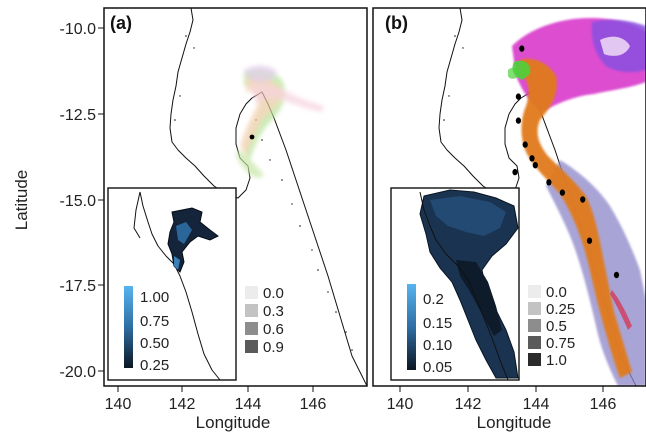 The height and width of the screenshot is (435, 646). Describe the element at coordinates (154, 321) in the screenshot. I see `inset-a-tick: 0.75` at that location.